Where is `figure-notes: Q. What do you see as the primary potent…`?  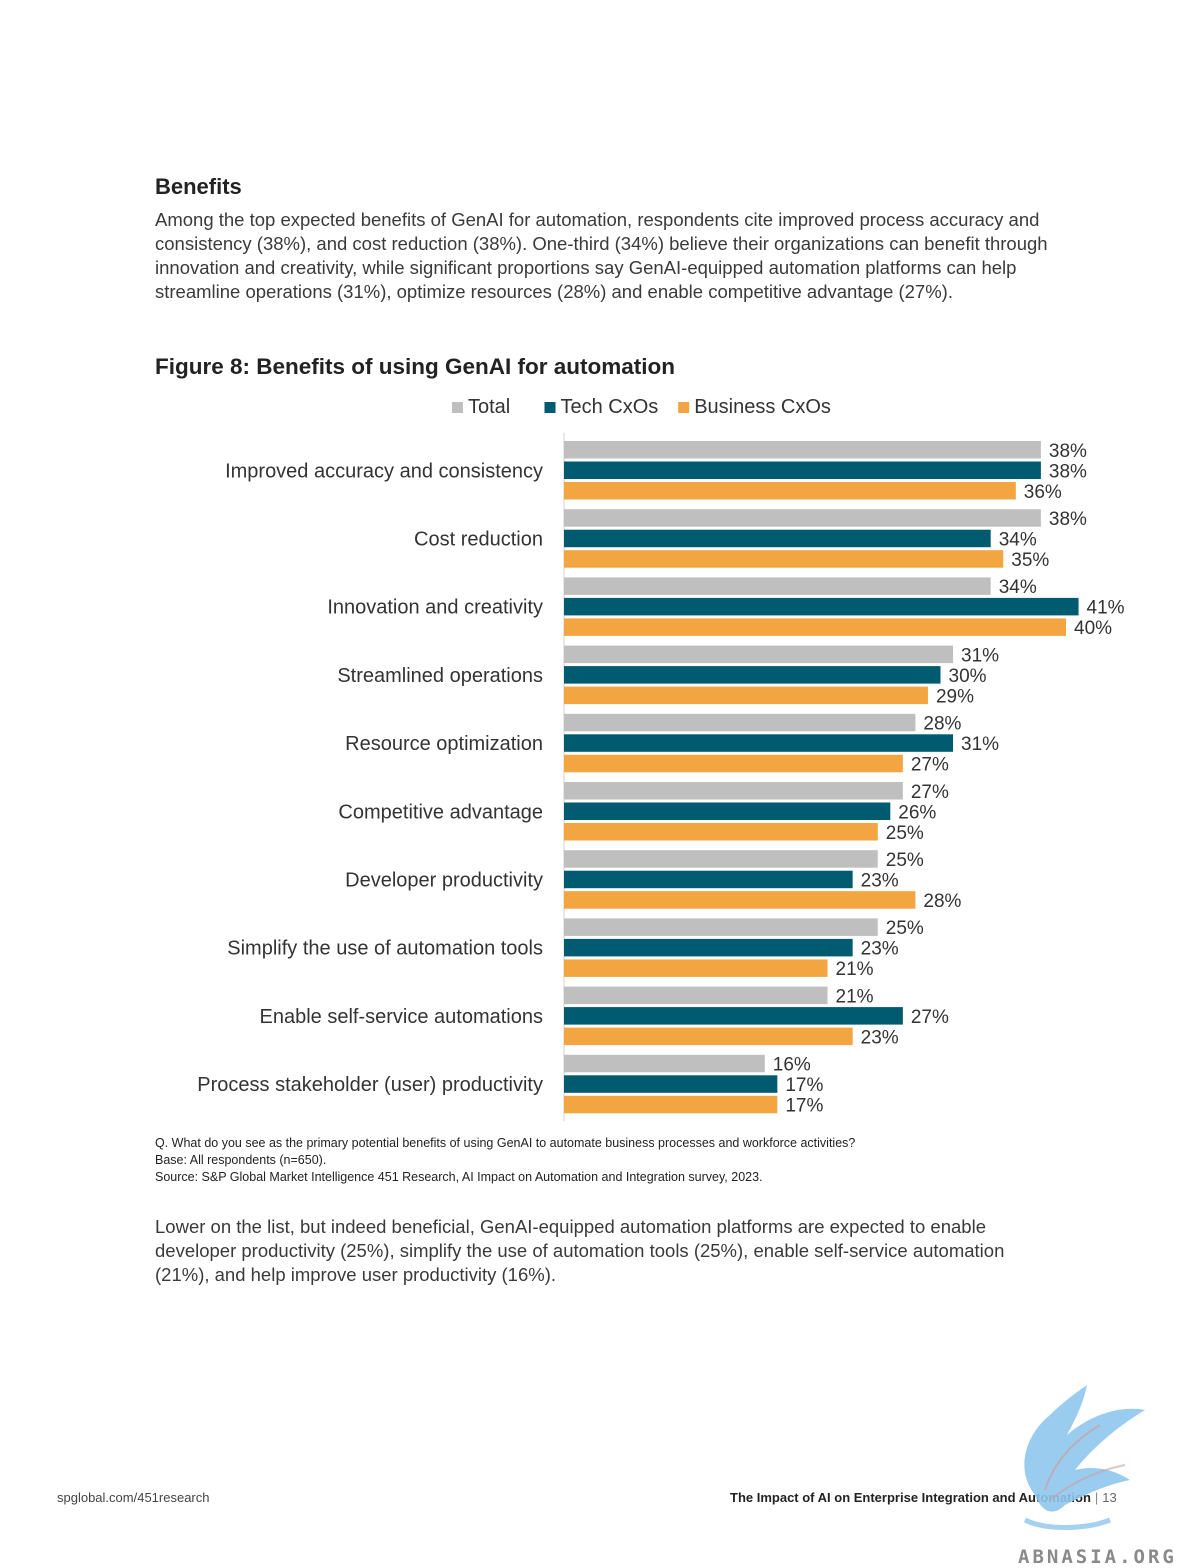 figure-notes: Q. What do you see as the primary potent… is located at coordinates (605, 1160).